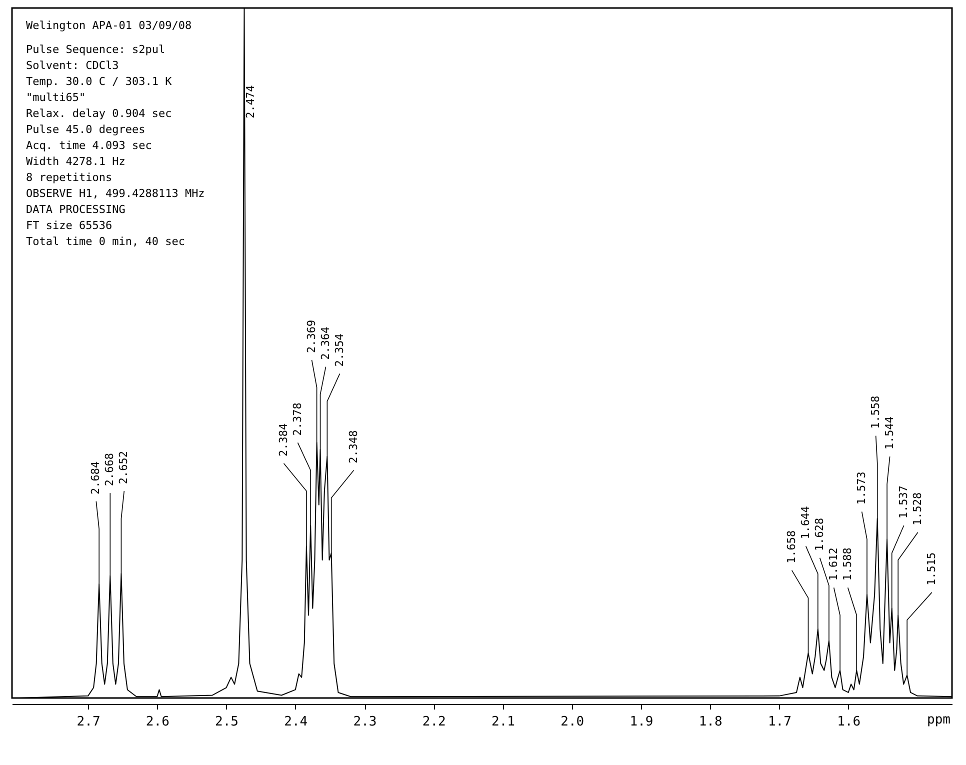  Describe the element at coordinates (875, 412) in the screenshot. I see `annotation: 1.558` at that location.